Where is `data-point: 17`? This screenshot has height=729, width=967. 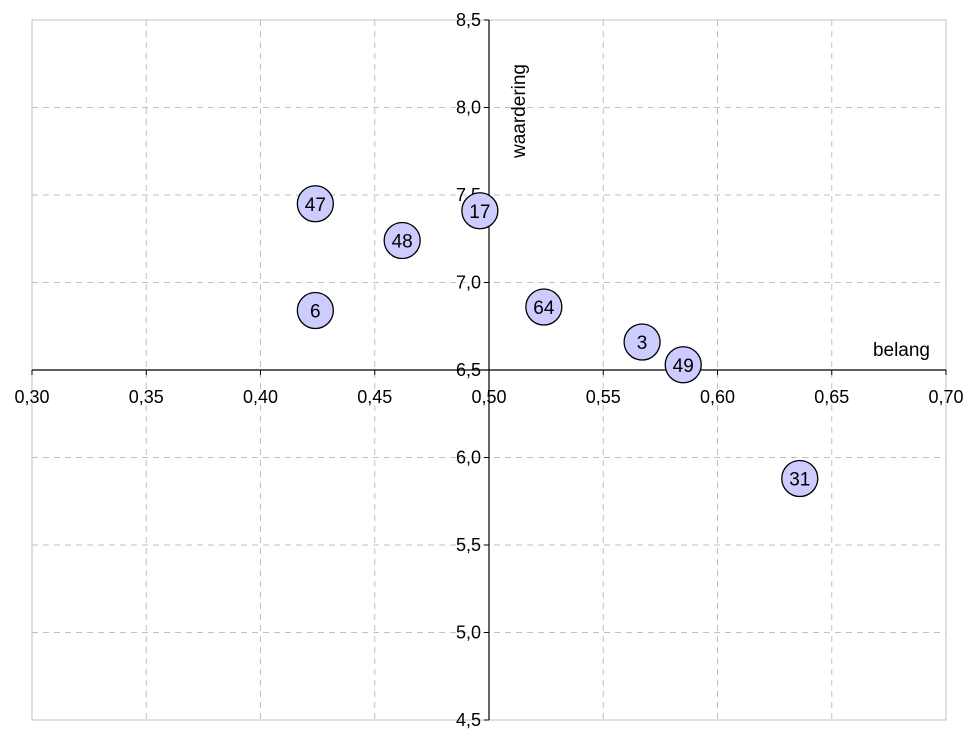
data-point: 17 is located at coordinates (480, 211).